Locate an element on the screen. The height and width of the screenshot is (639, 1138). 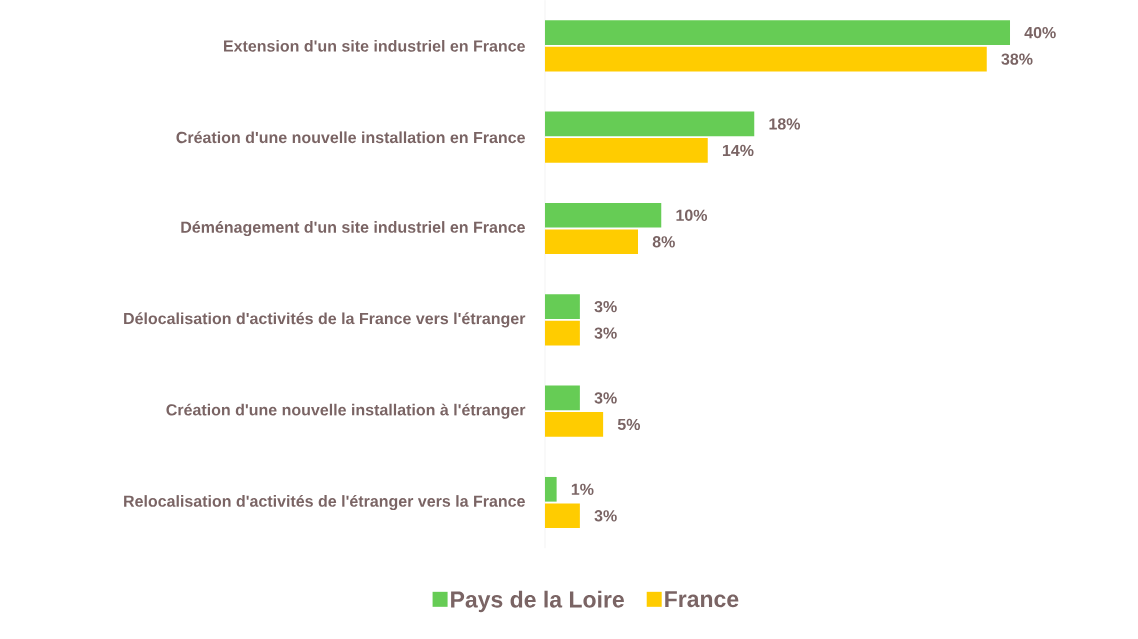
y-tick-label: Création d'une nouvelle installation en France is located at coordinates (350, 137).